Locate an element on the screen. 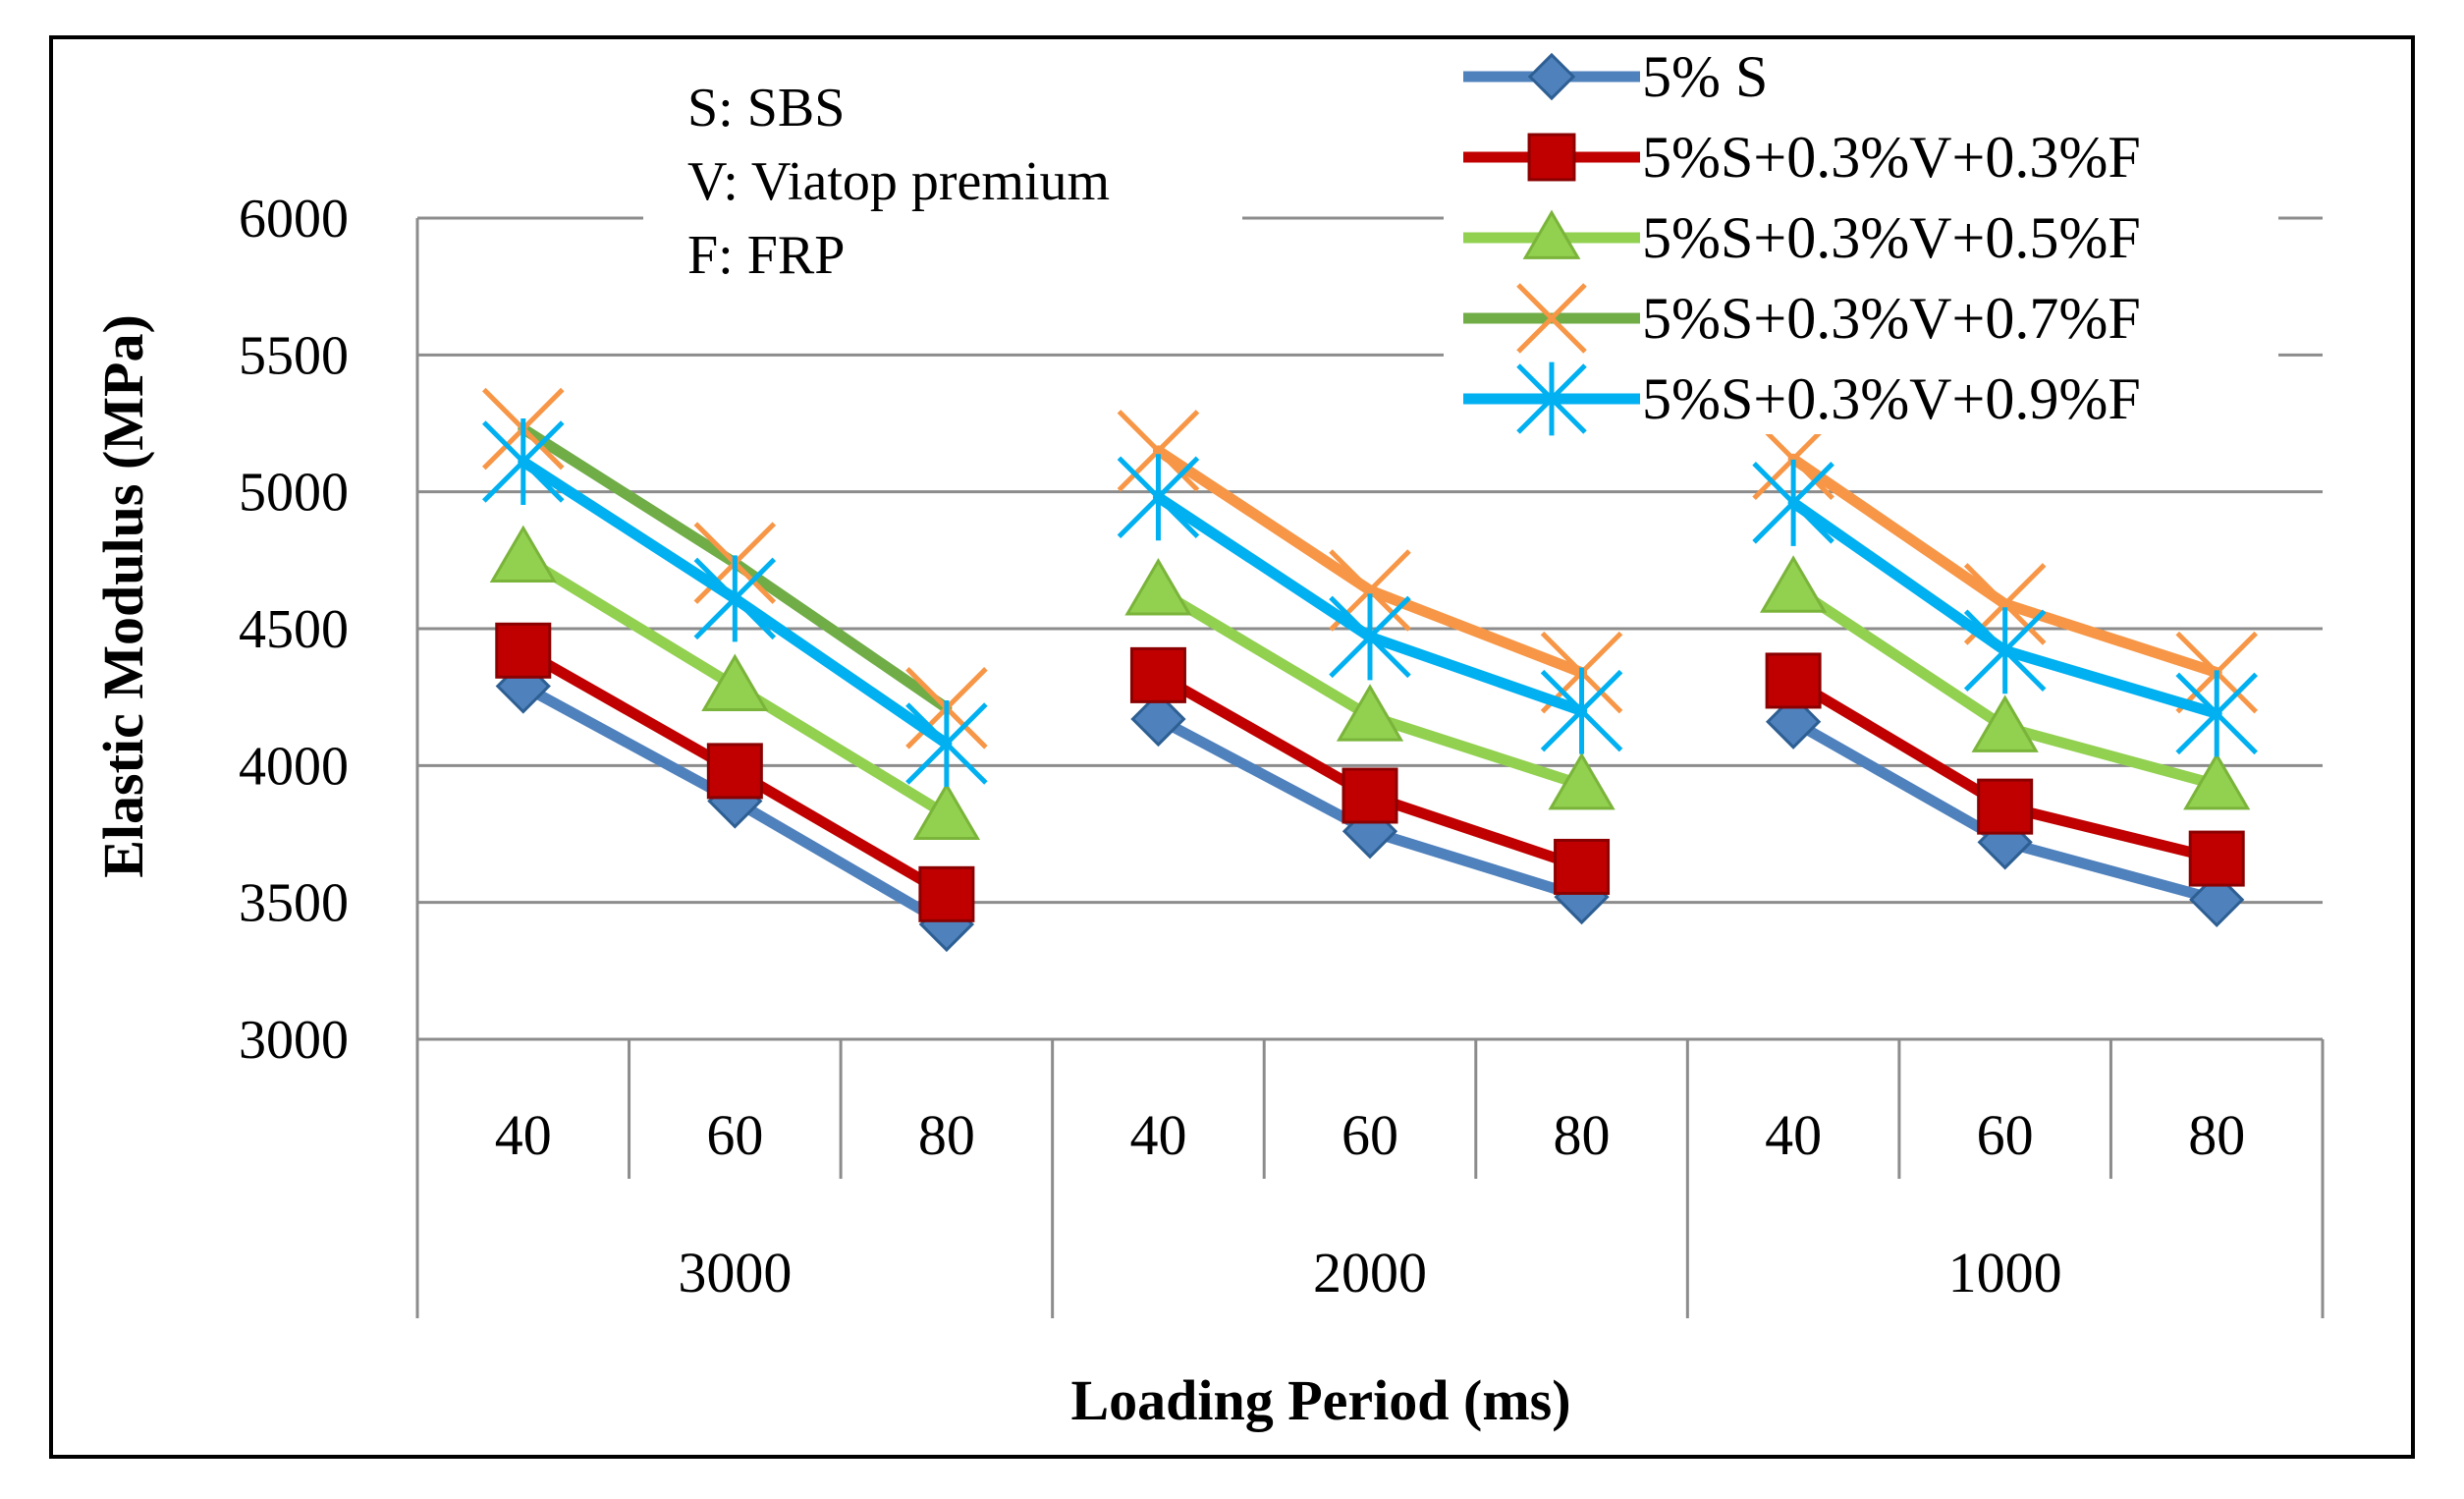  x-group-label-1000: 1000 is located at coordinates (2005, 1273).